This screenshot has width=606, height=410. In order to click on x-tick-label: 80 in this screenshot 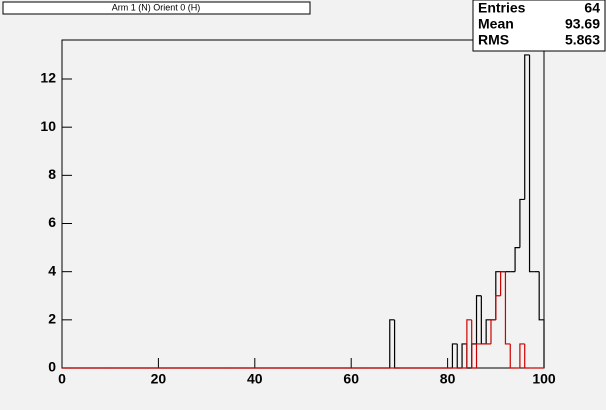, I will do `click(448, 379)`.